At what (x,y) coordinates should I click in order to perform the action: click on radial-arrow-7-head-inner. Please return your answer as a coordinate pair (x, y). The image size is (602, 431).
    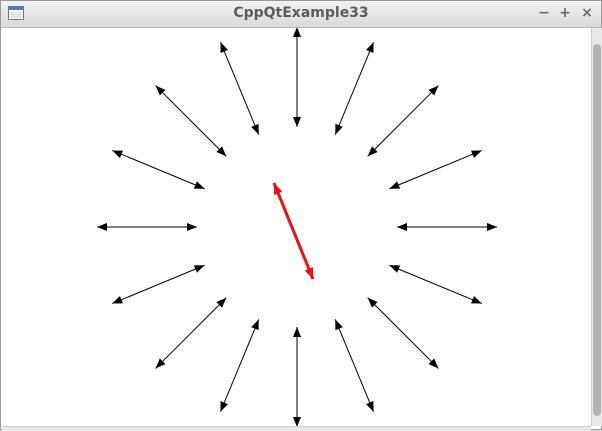
    Looking at the image, I should click on (221, 302).